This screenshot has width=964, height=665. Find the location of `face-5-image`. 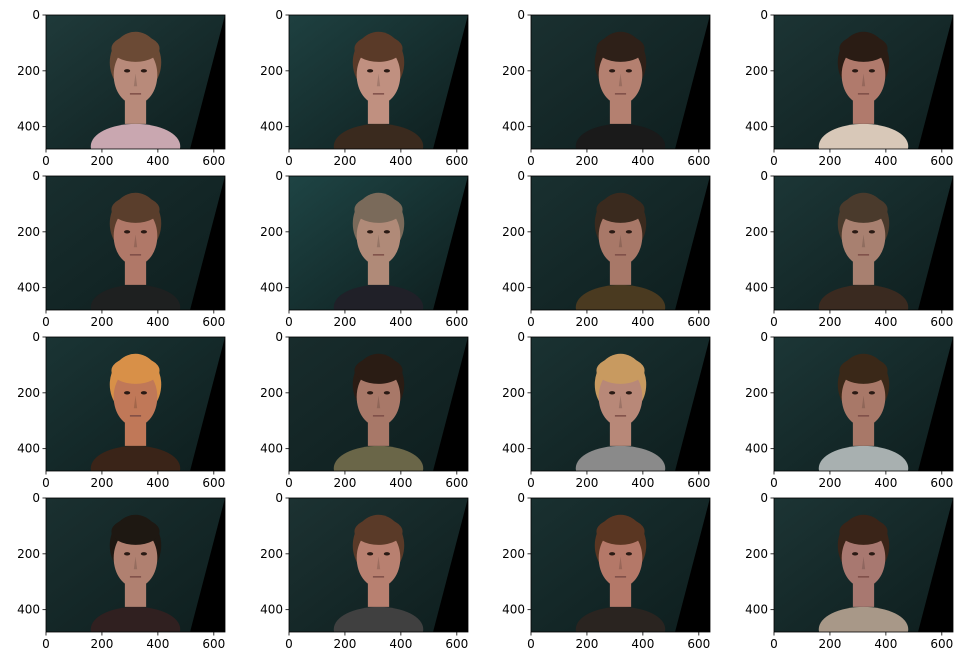

face-5-image is located at coordinates (135, 243).